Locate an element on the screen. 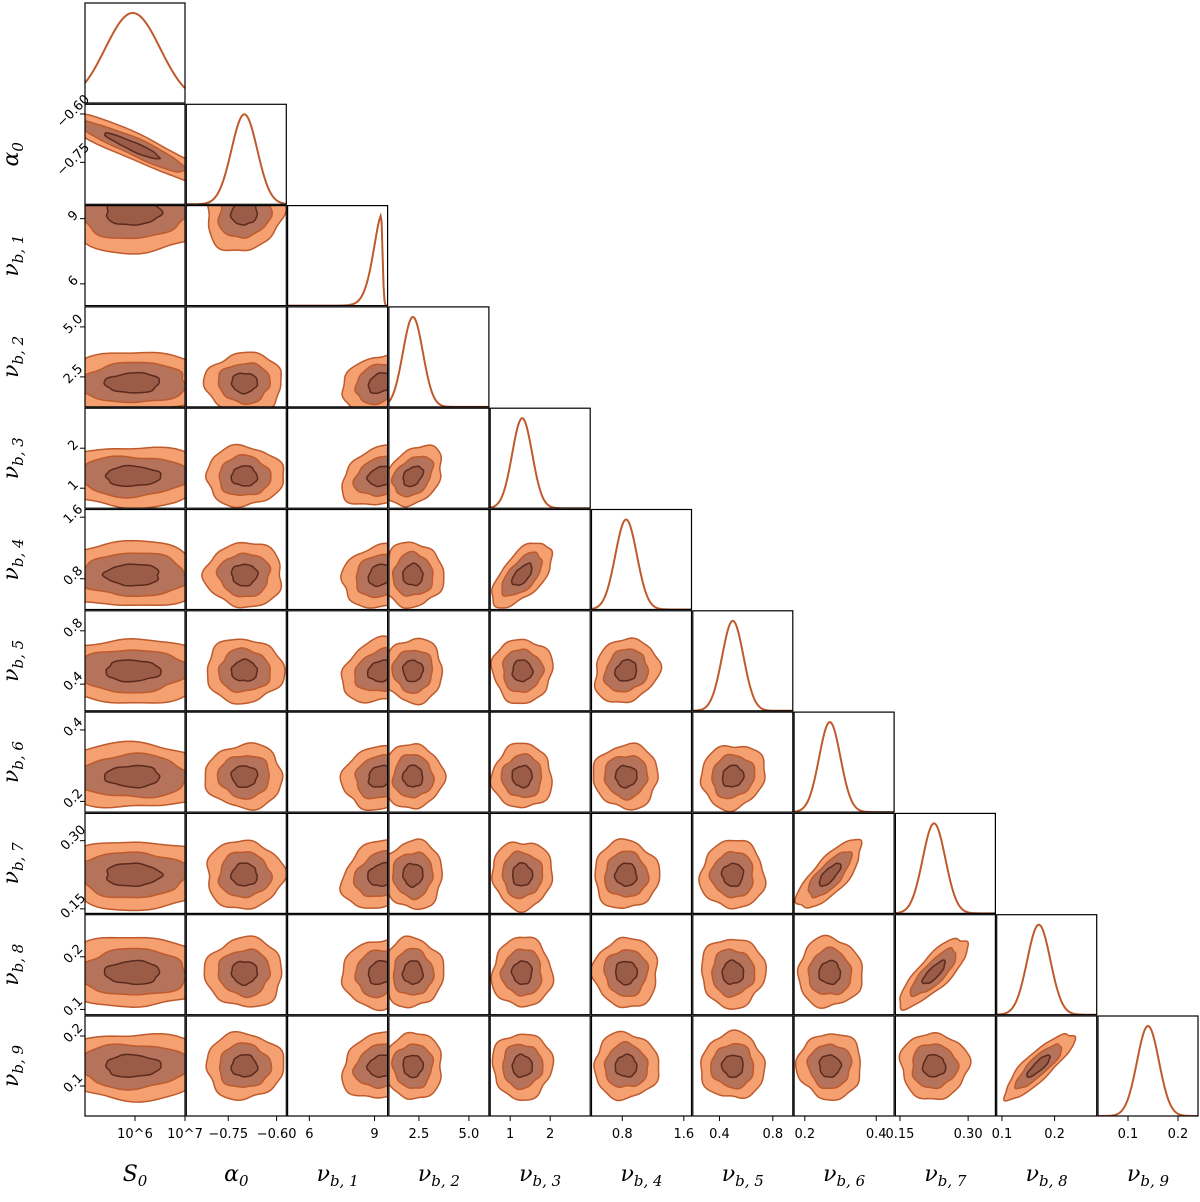  contour-panel-nub7-nub8 is located at coordinates (945, 965).